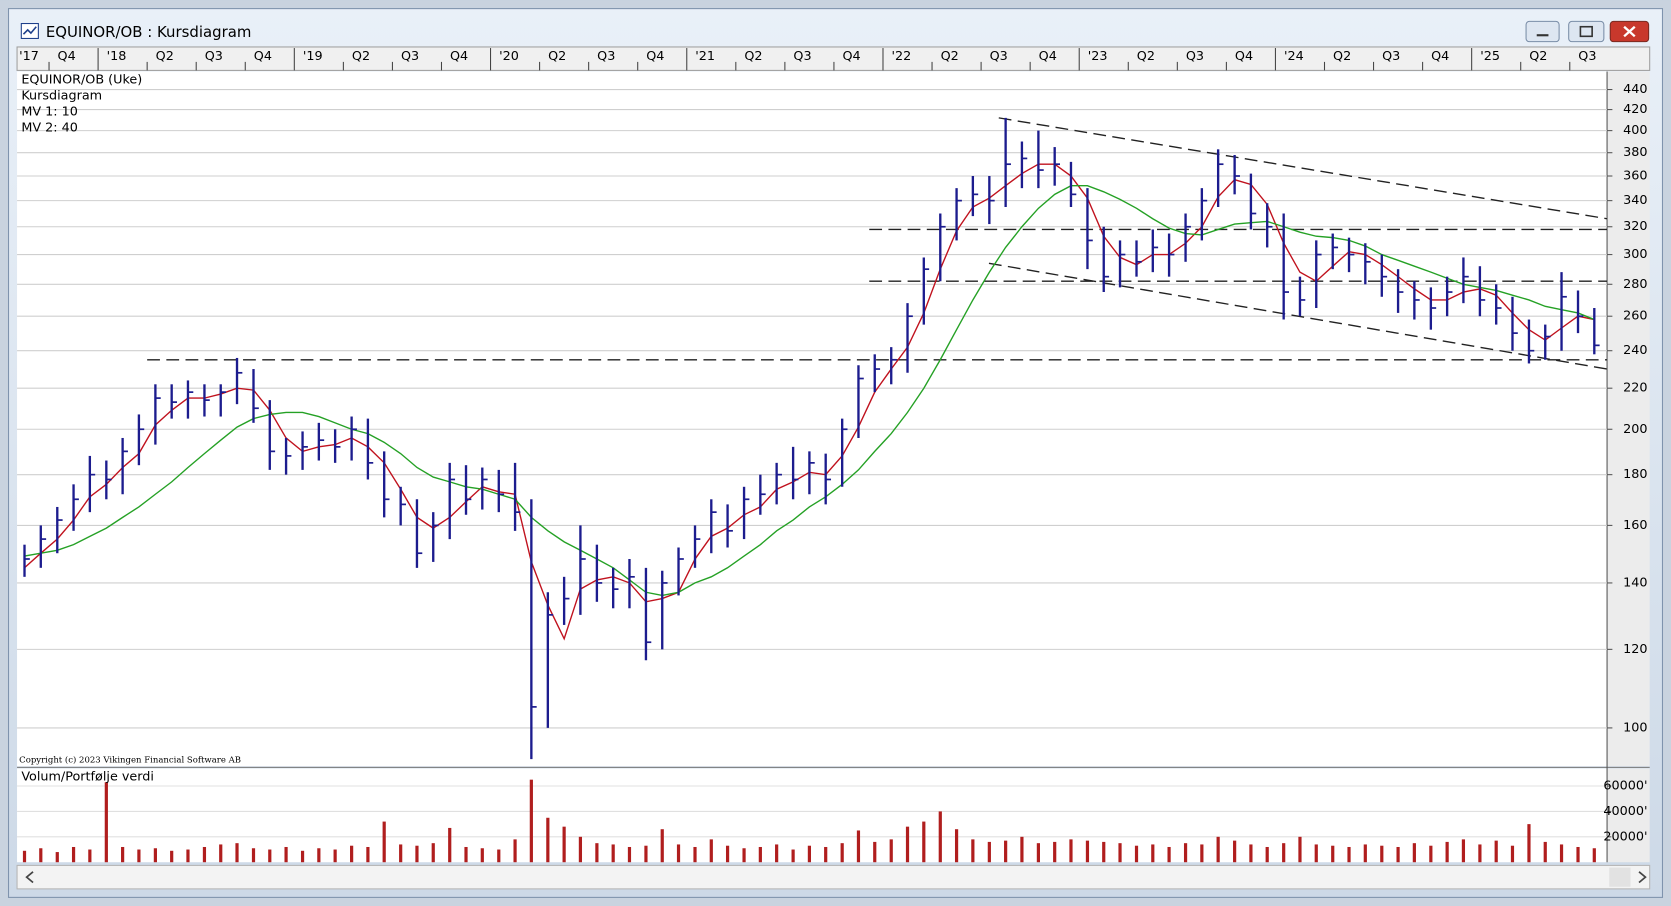 This screenshot has height=906, width=1671. Describe the element at coordinates (1629, 31) in the screenshot. I see `close-glyph` at that location.